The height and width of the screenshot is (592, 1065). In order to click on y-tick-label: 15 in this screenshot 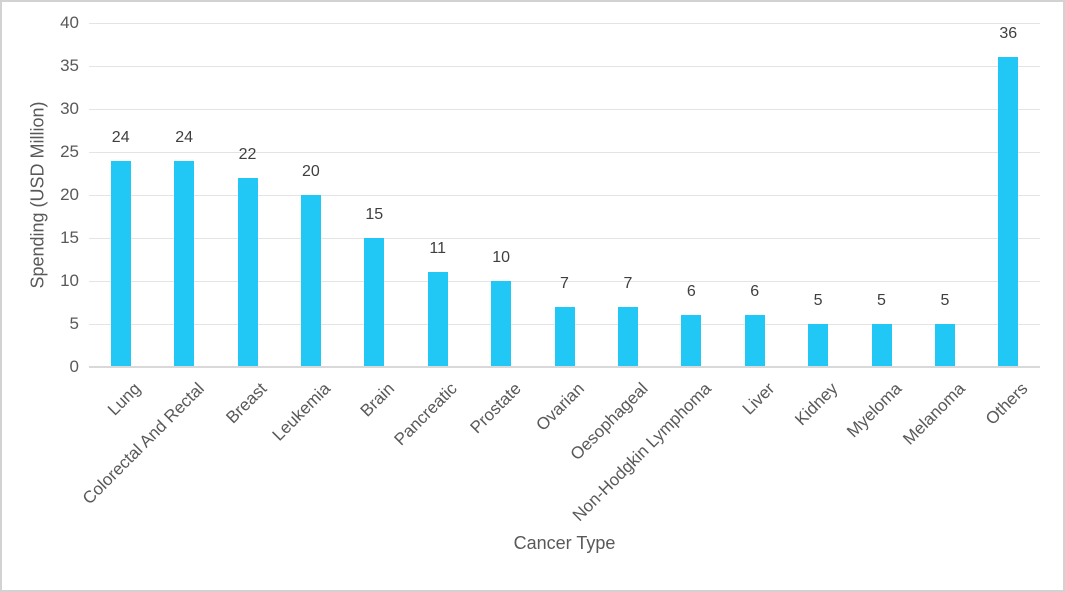, I will do `click(69, 237)`.